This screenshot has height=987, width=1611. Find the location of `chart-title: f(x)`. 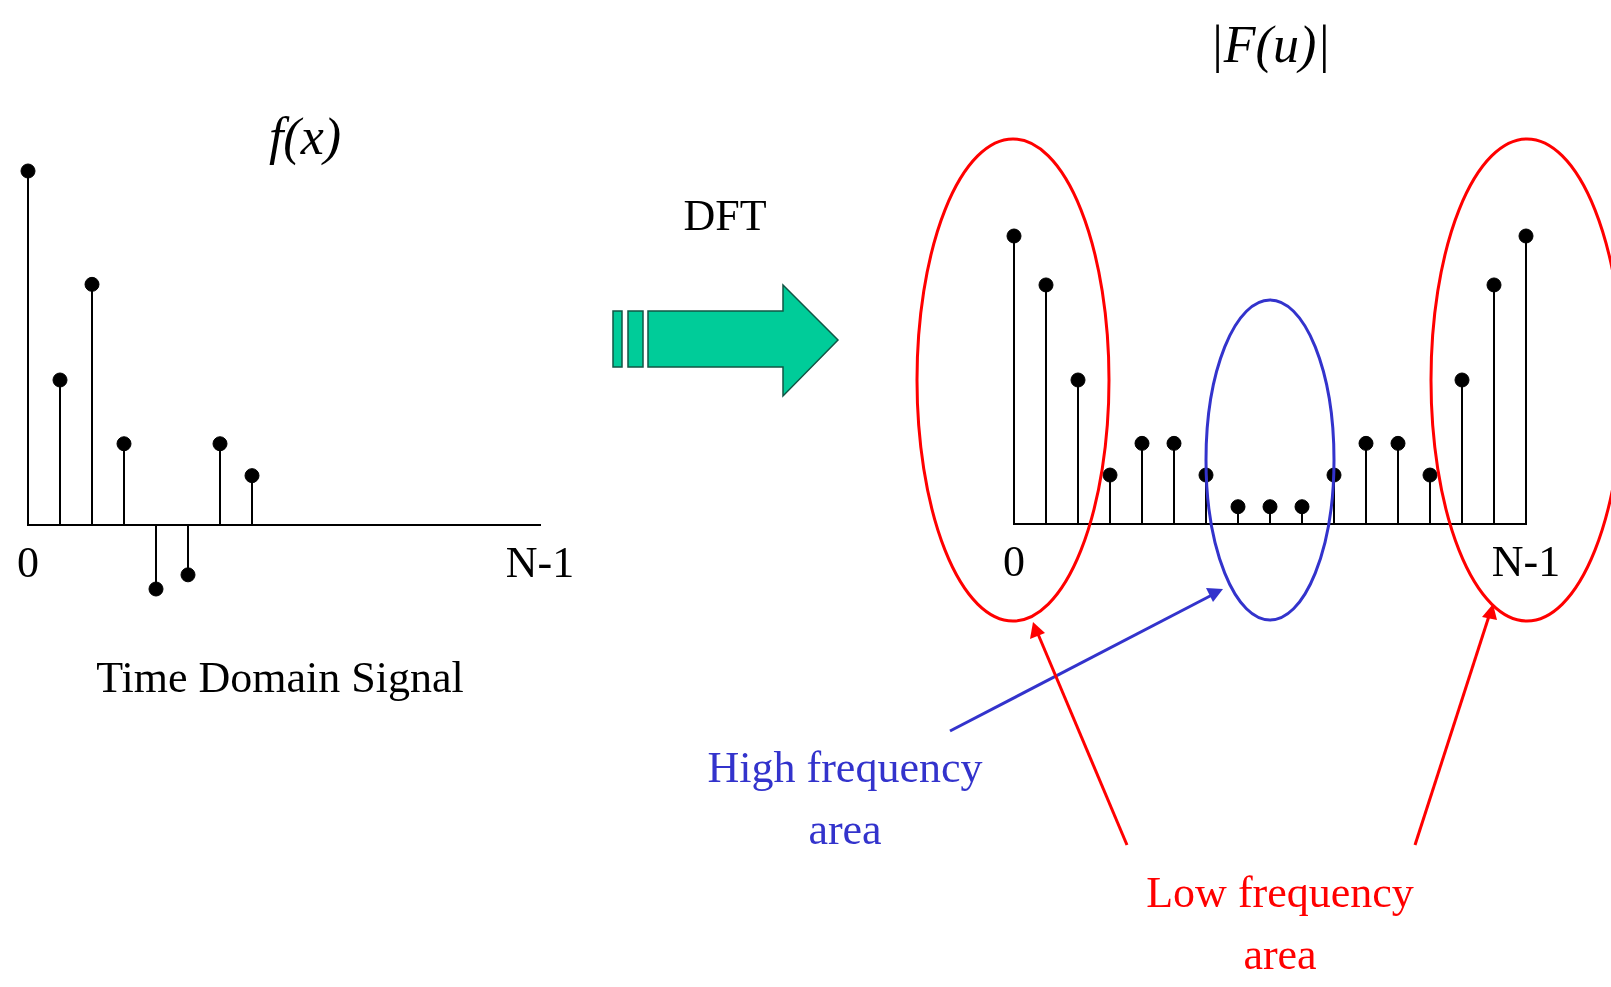

chart-title: f(x) is located at coordinates (305, 136).